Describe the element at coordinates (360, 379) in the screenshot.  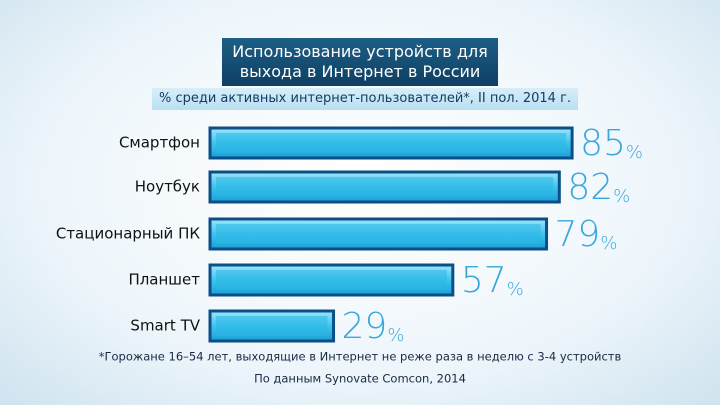
I see `source: По данным Synovate Comcon, 2014` at that location.